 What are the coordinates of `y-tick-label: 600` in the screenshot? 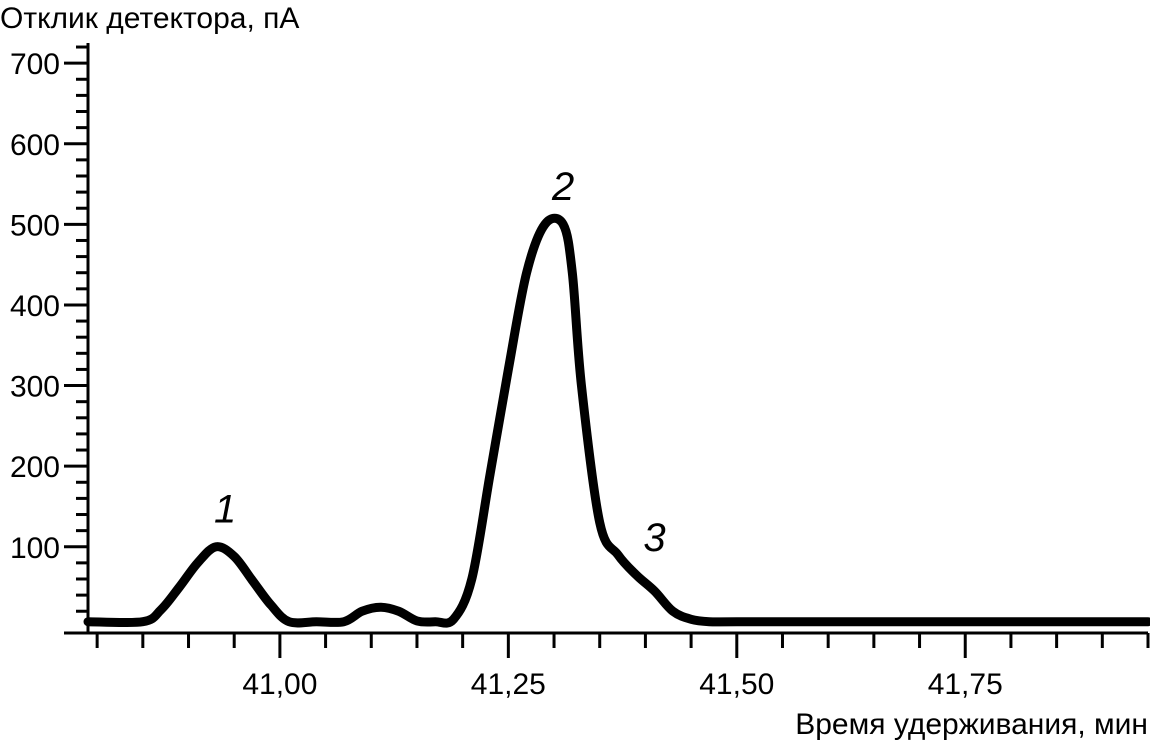 It's located at (35, 145).